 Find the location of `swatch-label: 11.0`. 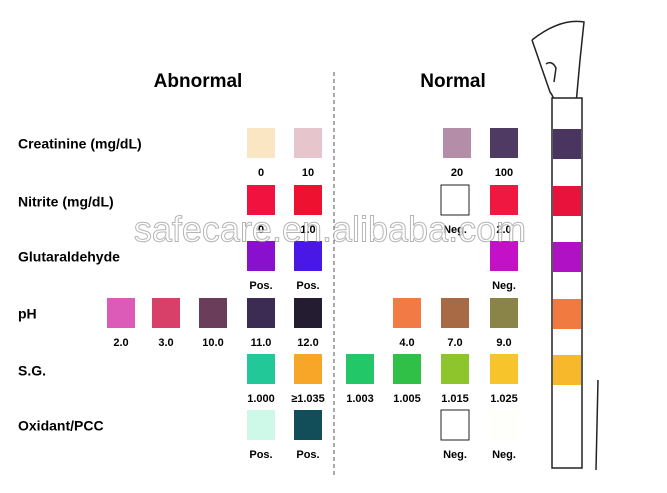

swatch-label: 11.0 is located at coordinates (261, 343).